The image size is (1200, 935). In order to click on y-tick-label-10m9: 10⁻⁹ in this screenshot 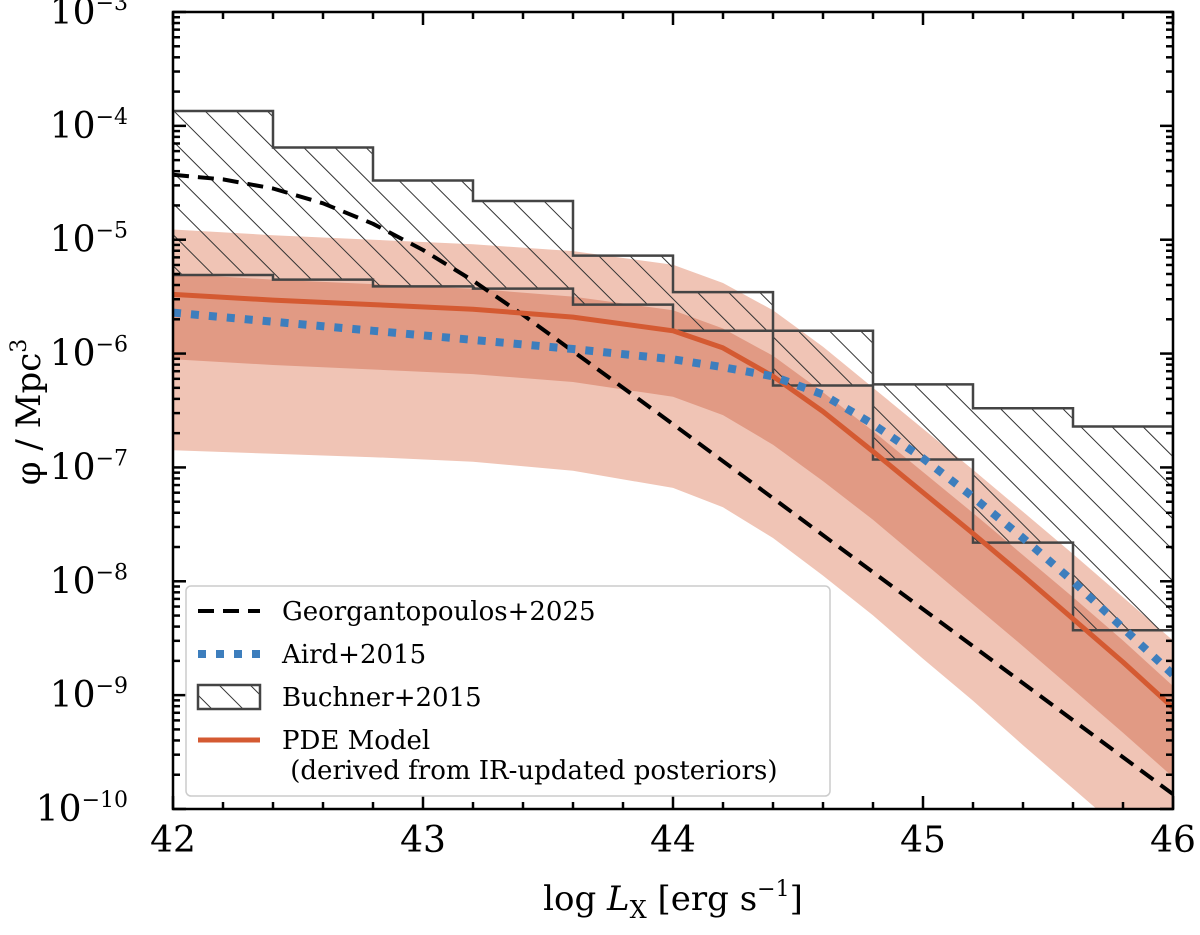, I will do `click(89, 695)`.